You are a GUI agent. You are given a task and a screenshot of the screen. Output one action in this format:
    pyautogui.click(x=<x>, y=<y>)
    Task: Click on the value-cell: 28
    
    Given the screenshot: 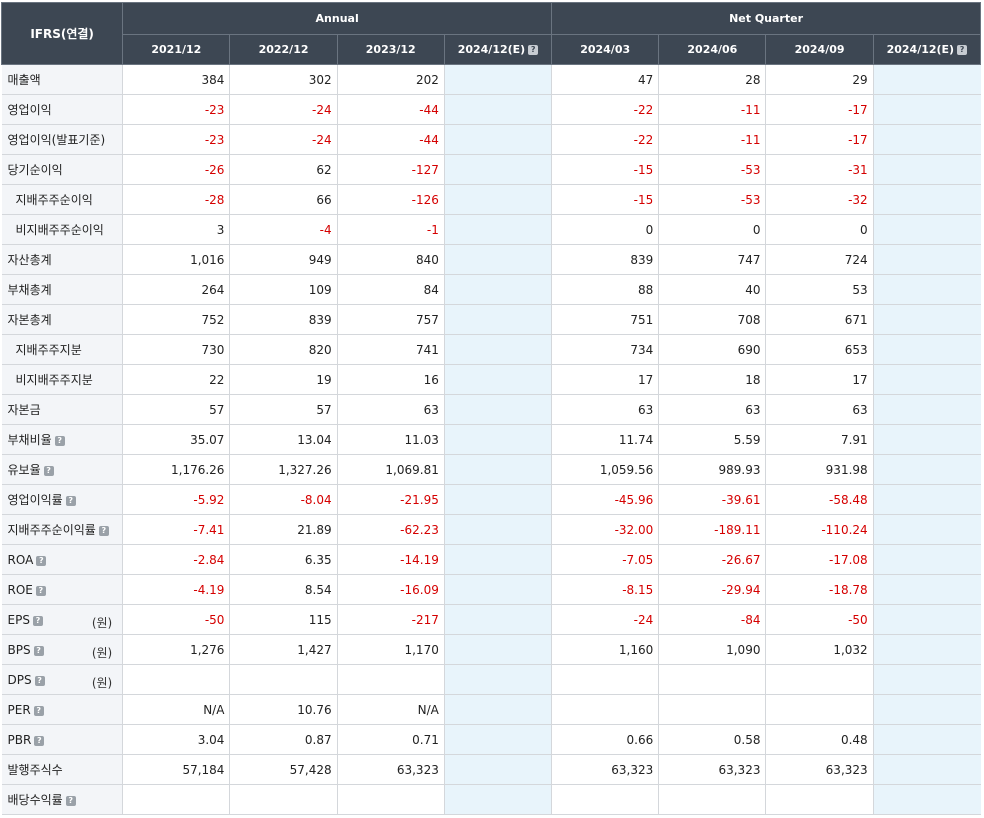 What is the action you would take?
    pyautogui.click(x=712, y=79)
    